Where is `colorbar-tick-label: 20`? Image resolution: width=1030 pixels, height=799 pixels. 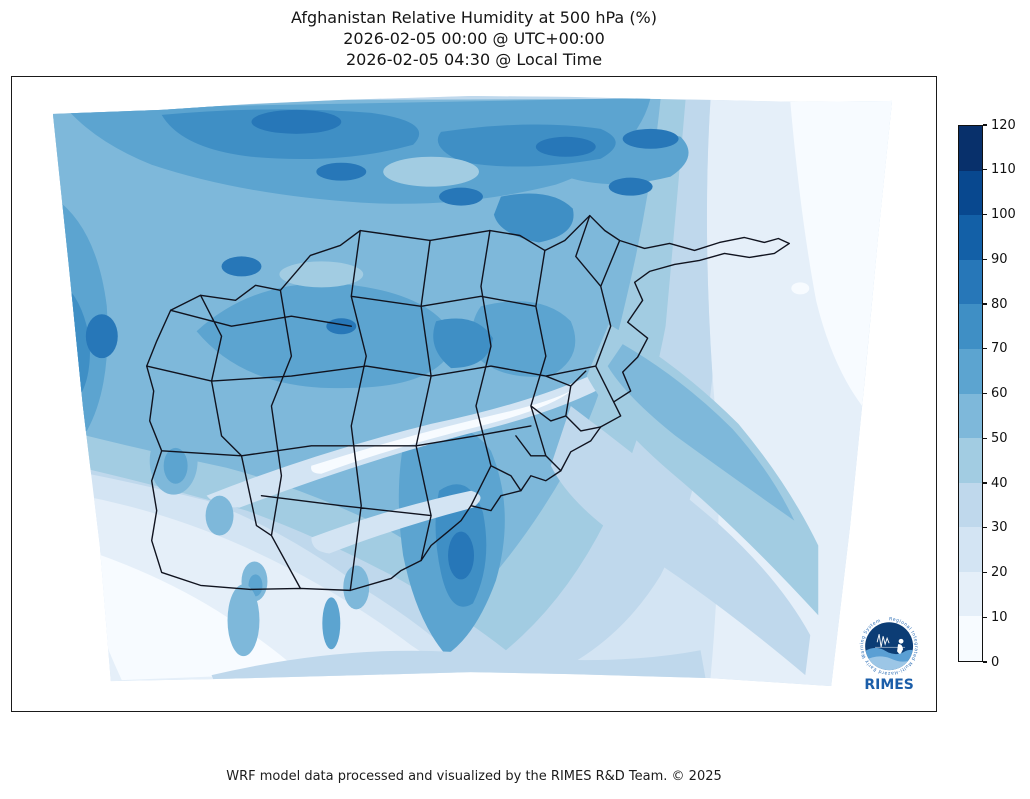
colorbar-tick-label: 20 is located at coordinates (999, 572).